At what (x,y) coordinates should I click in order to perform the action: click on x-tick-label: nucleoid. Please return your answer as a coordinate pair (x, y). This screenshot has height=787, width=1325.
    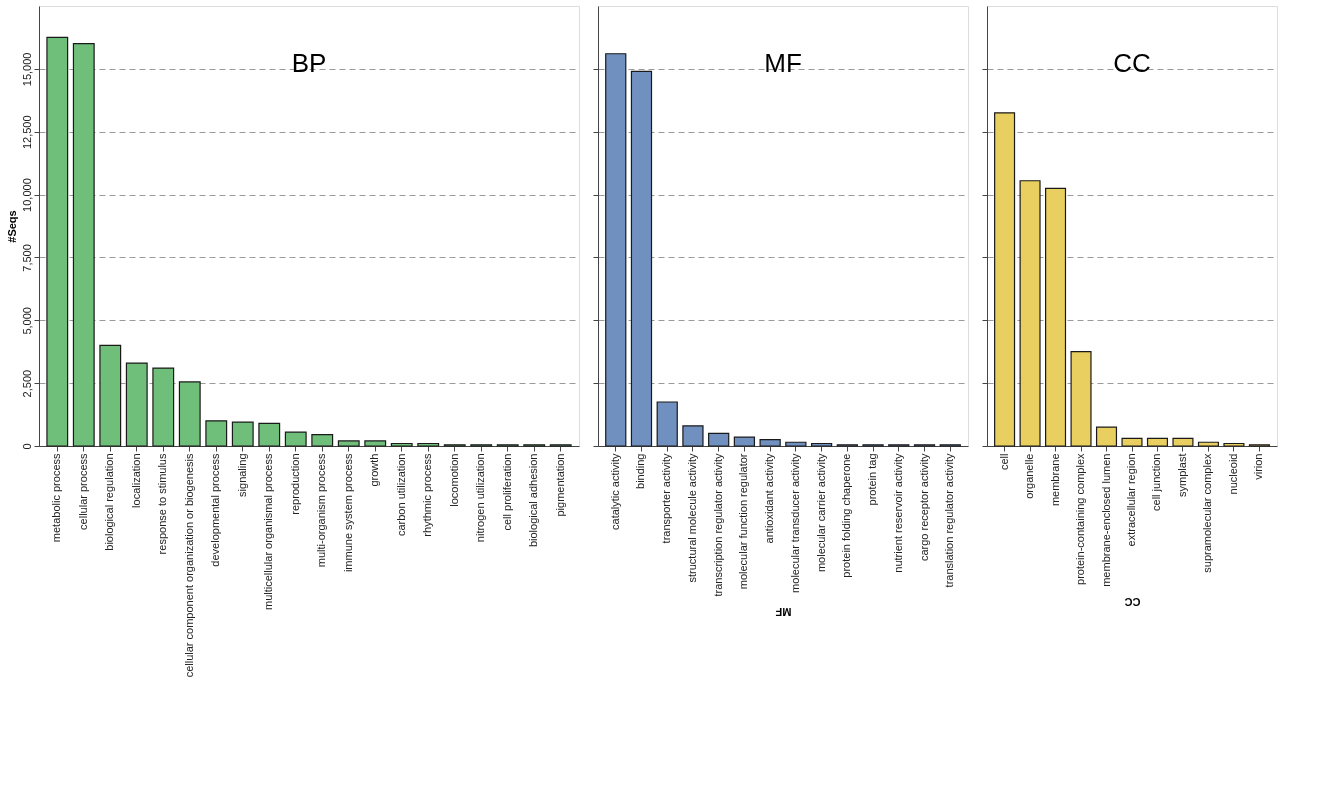
    Looking at the image, I should click on (1232, 474).